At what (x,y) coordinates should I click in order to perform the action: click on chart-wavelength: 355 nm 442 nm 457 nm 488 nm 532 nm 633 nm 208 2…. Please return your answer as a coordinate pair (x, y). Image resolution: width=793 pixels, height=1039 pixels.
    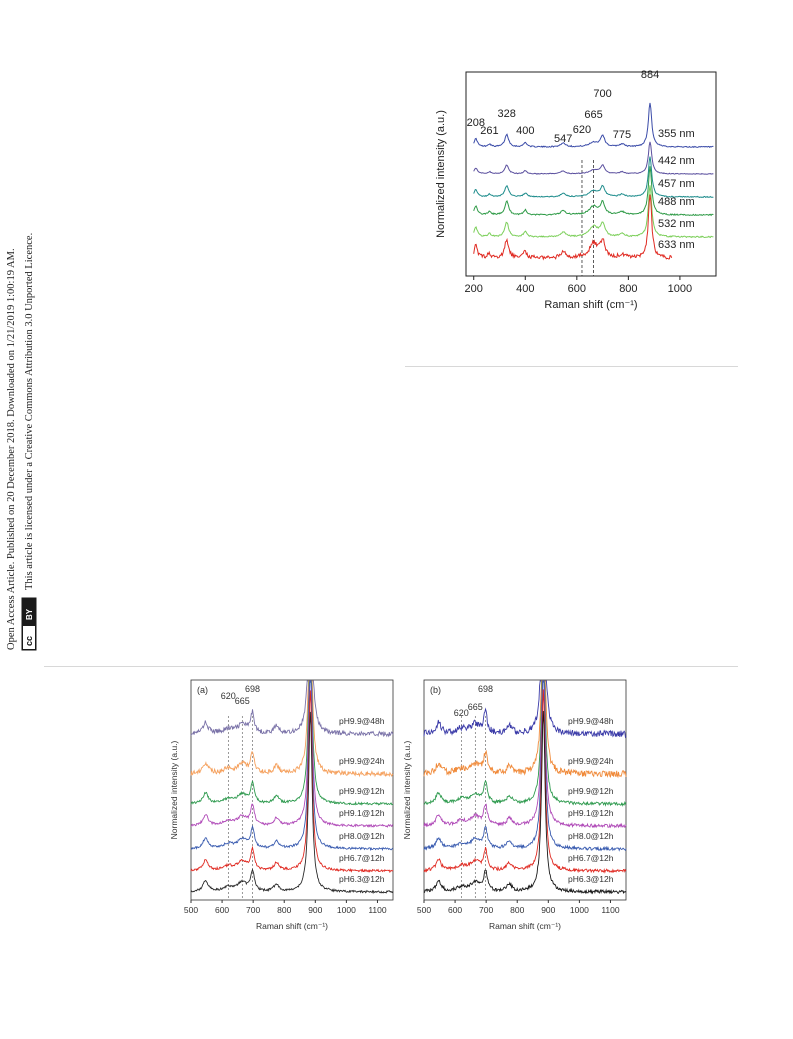
    Looking at the image, I should click on (577, 192).